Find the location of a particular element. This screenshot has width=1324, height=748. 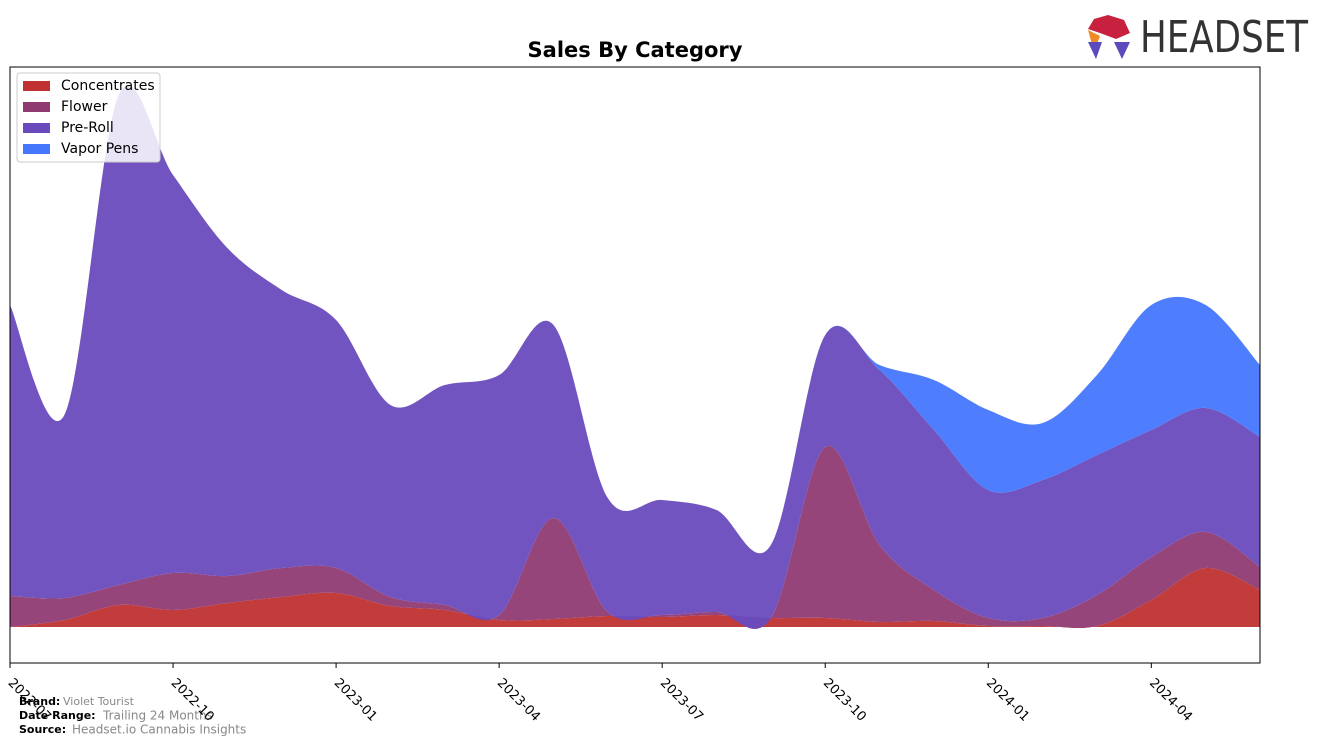

legend-label: Flower is located at coordinates (84, 107).